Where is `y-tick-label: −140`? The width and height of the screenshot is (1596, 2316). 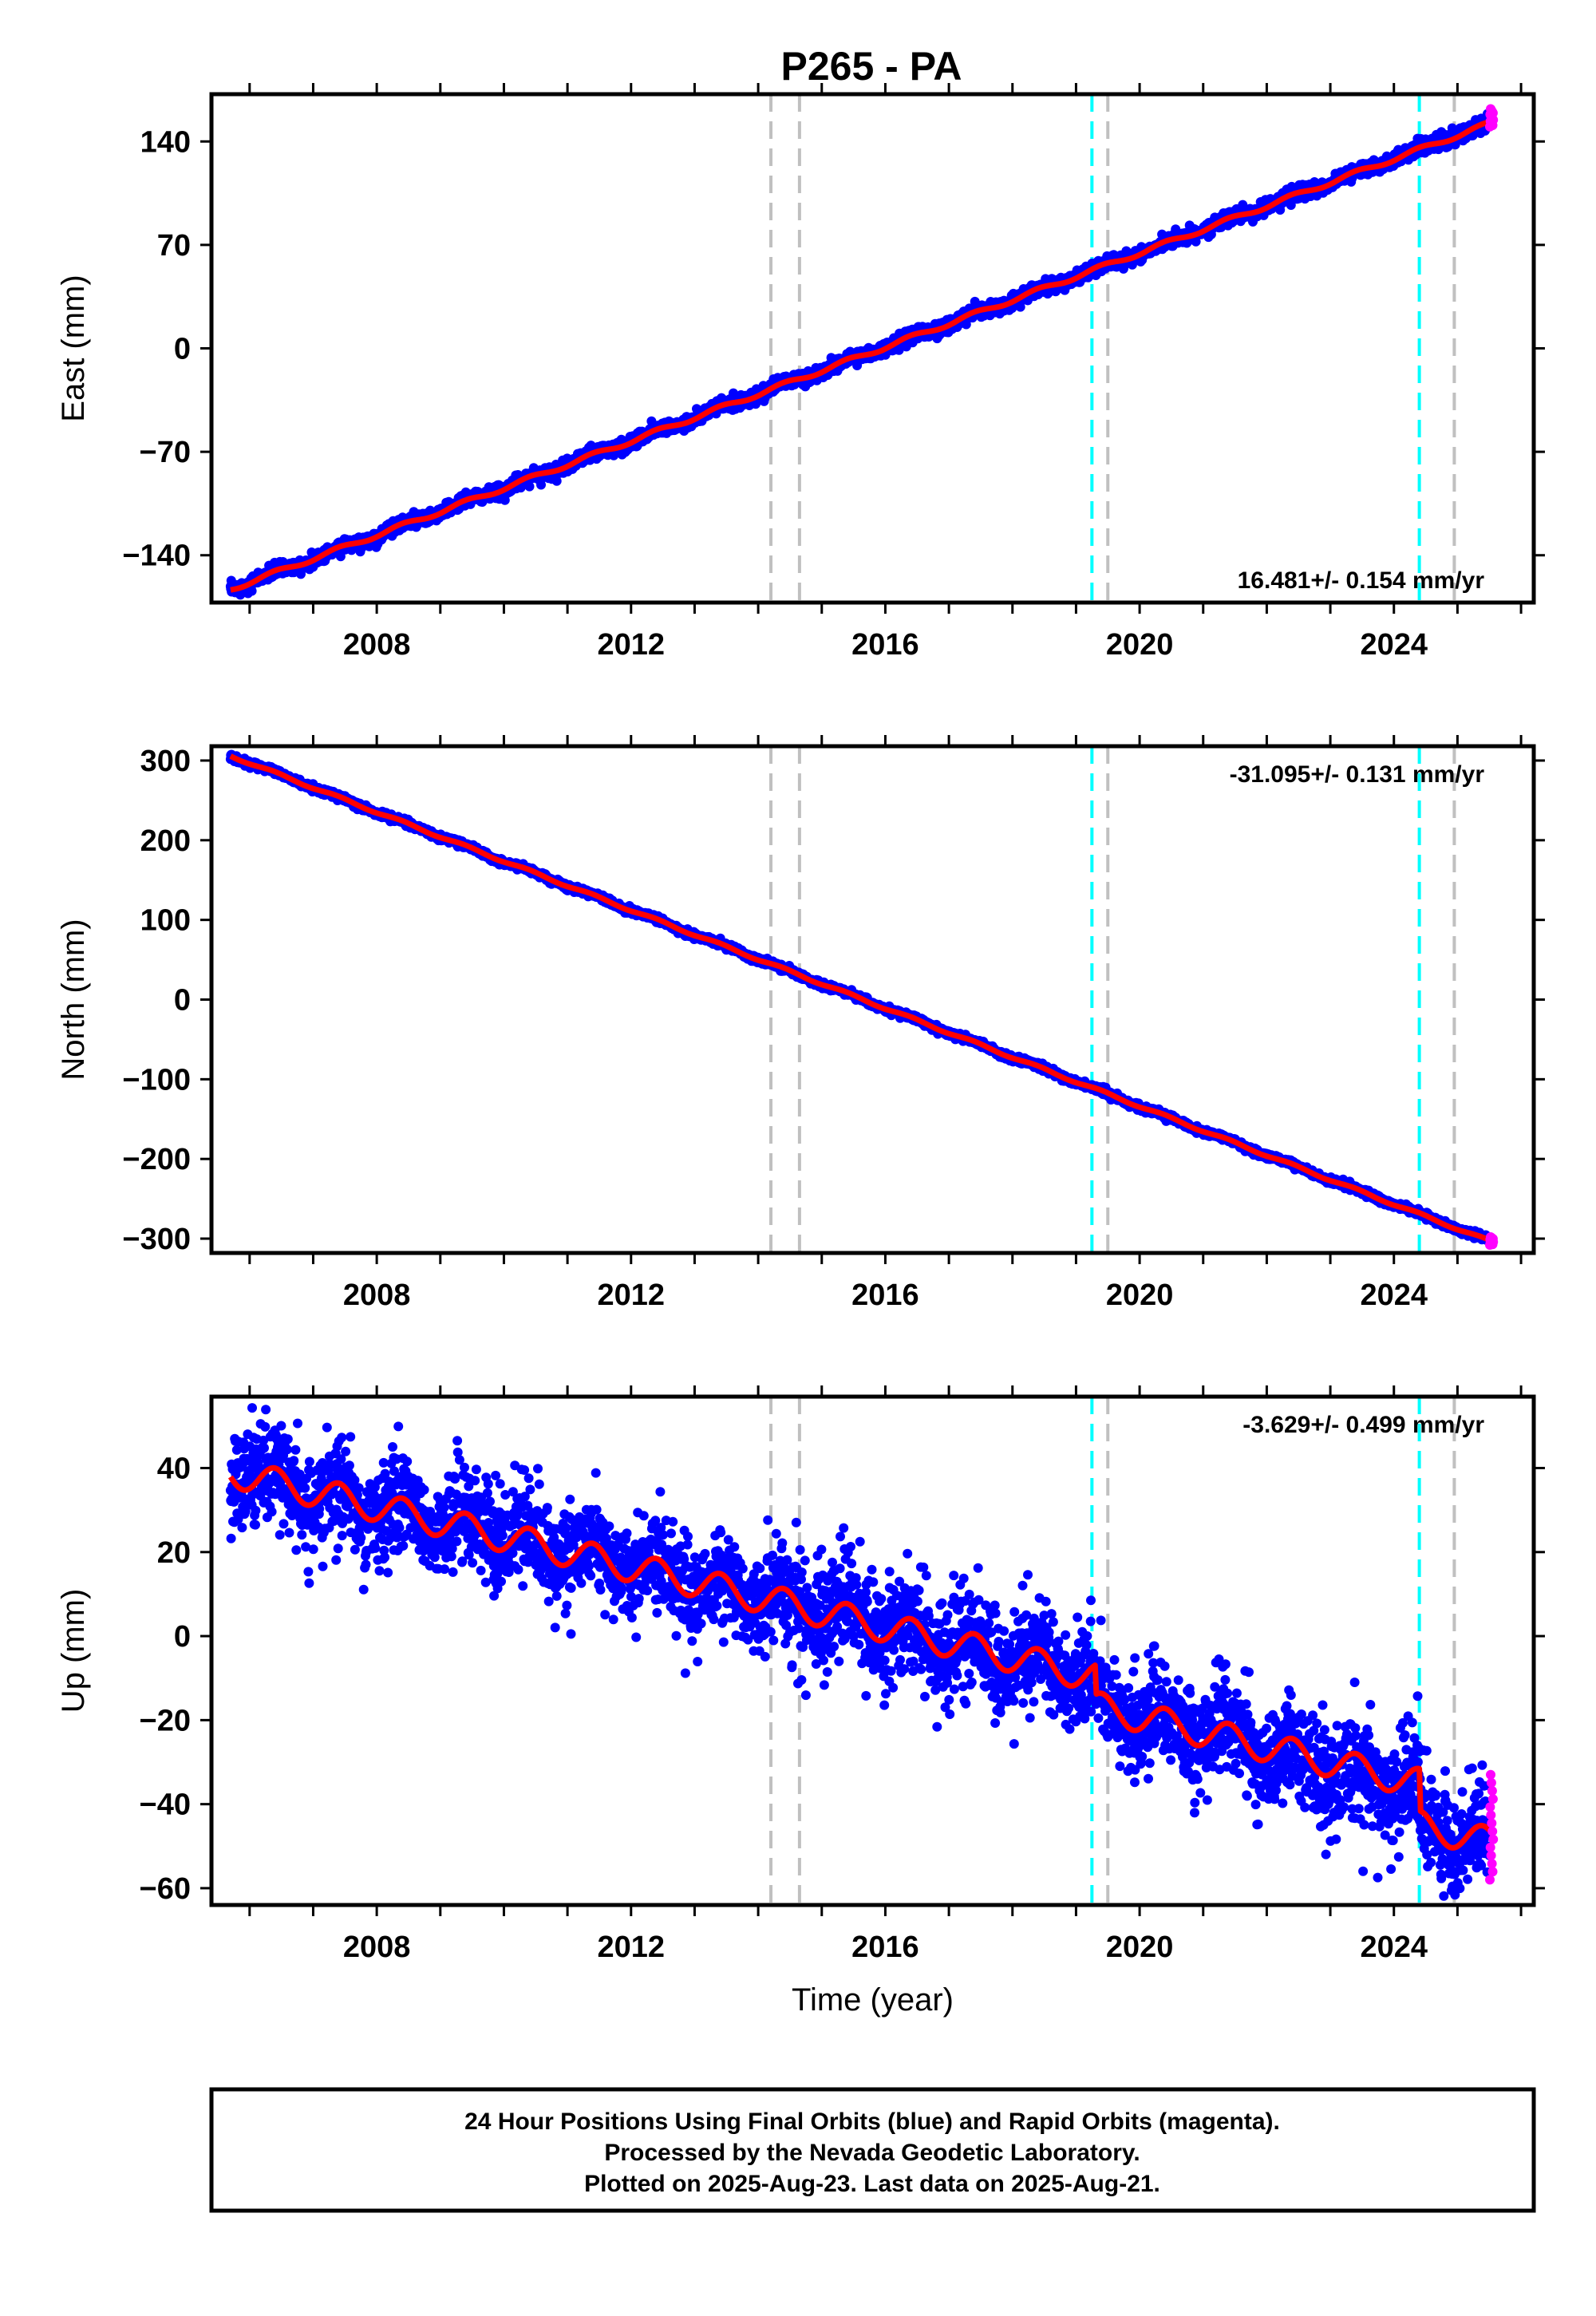 y-tick-label: −140 is located at coordinates (156, 556).